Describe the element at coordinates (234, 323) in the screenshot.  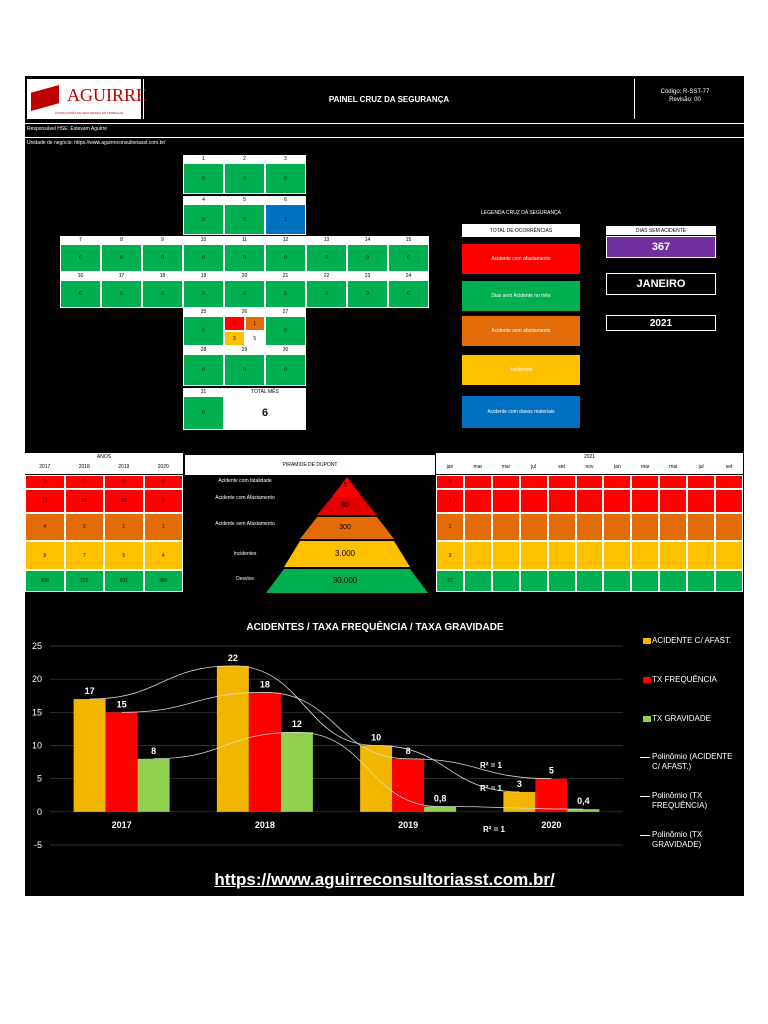
I see `day-26-split-cell: 0` at that location.